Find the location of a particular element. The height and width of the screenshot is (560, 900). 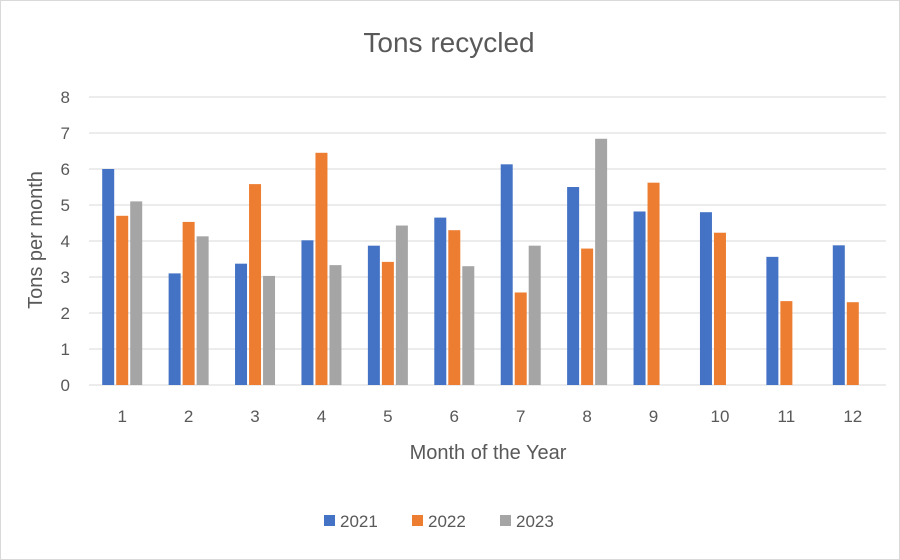

y-tick-label: 1 is located at coordinates (65, 349).